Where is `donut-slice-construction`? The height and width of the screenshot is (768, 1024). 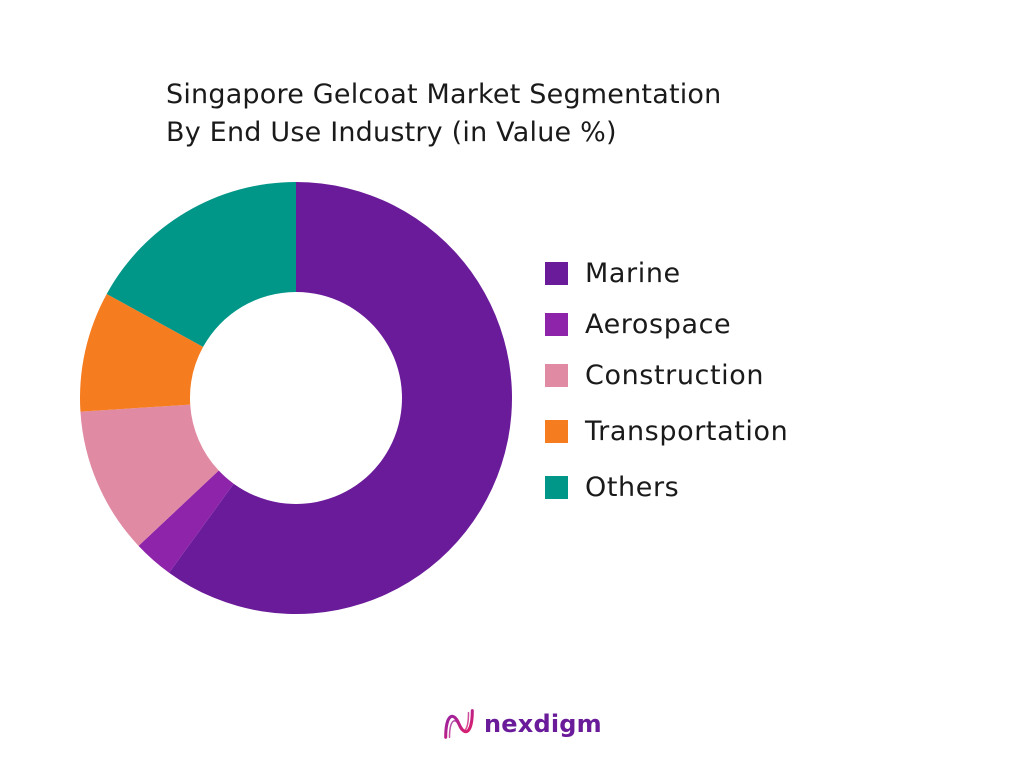
donut-slice-construction is located at coordinates (149, 475).